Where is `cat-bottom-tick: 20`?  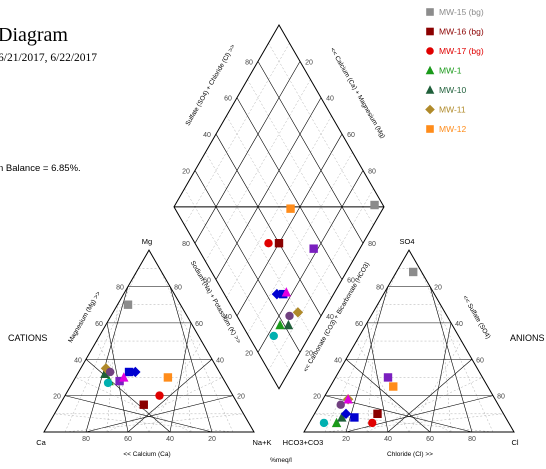 cat-bottom-tick: 20 is located at coordinates (212, 439).